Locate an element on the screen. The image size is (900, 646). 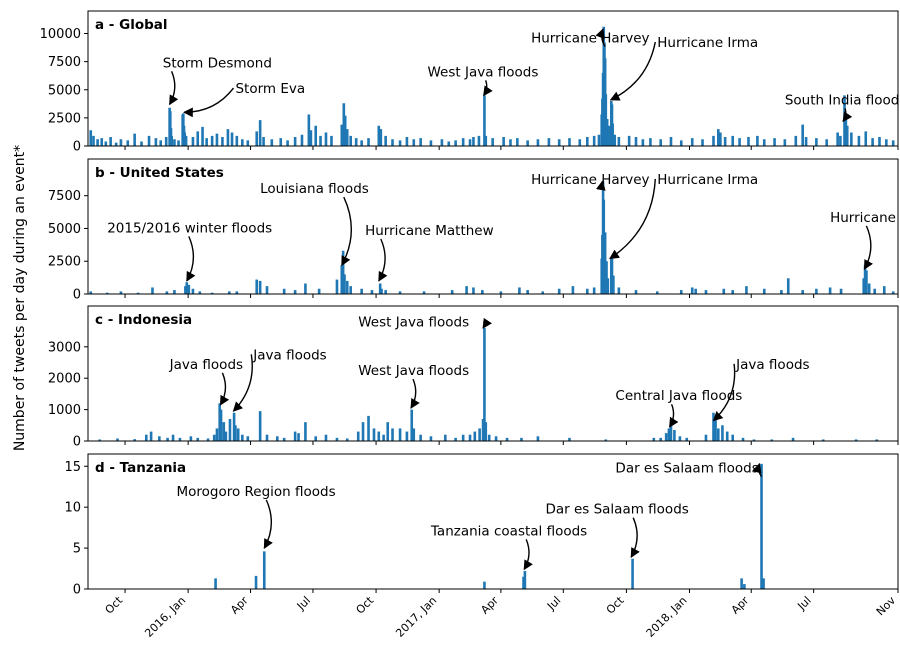
x-tick-label: 2017, Jan is located at coordinates (416, 617).